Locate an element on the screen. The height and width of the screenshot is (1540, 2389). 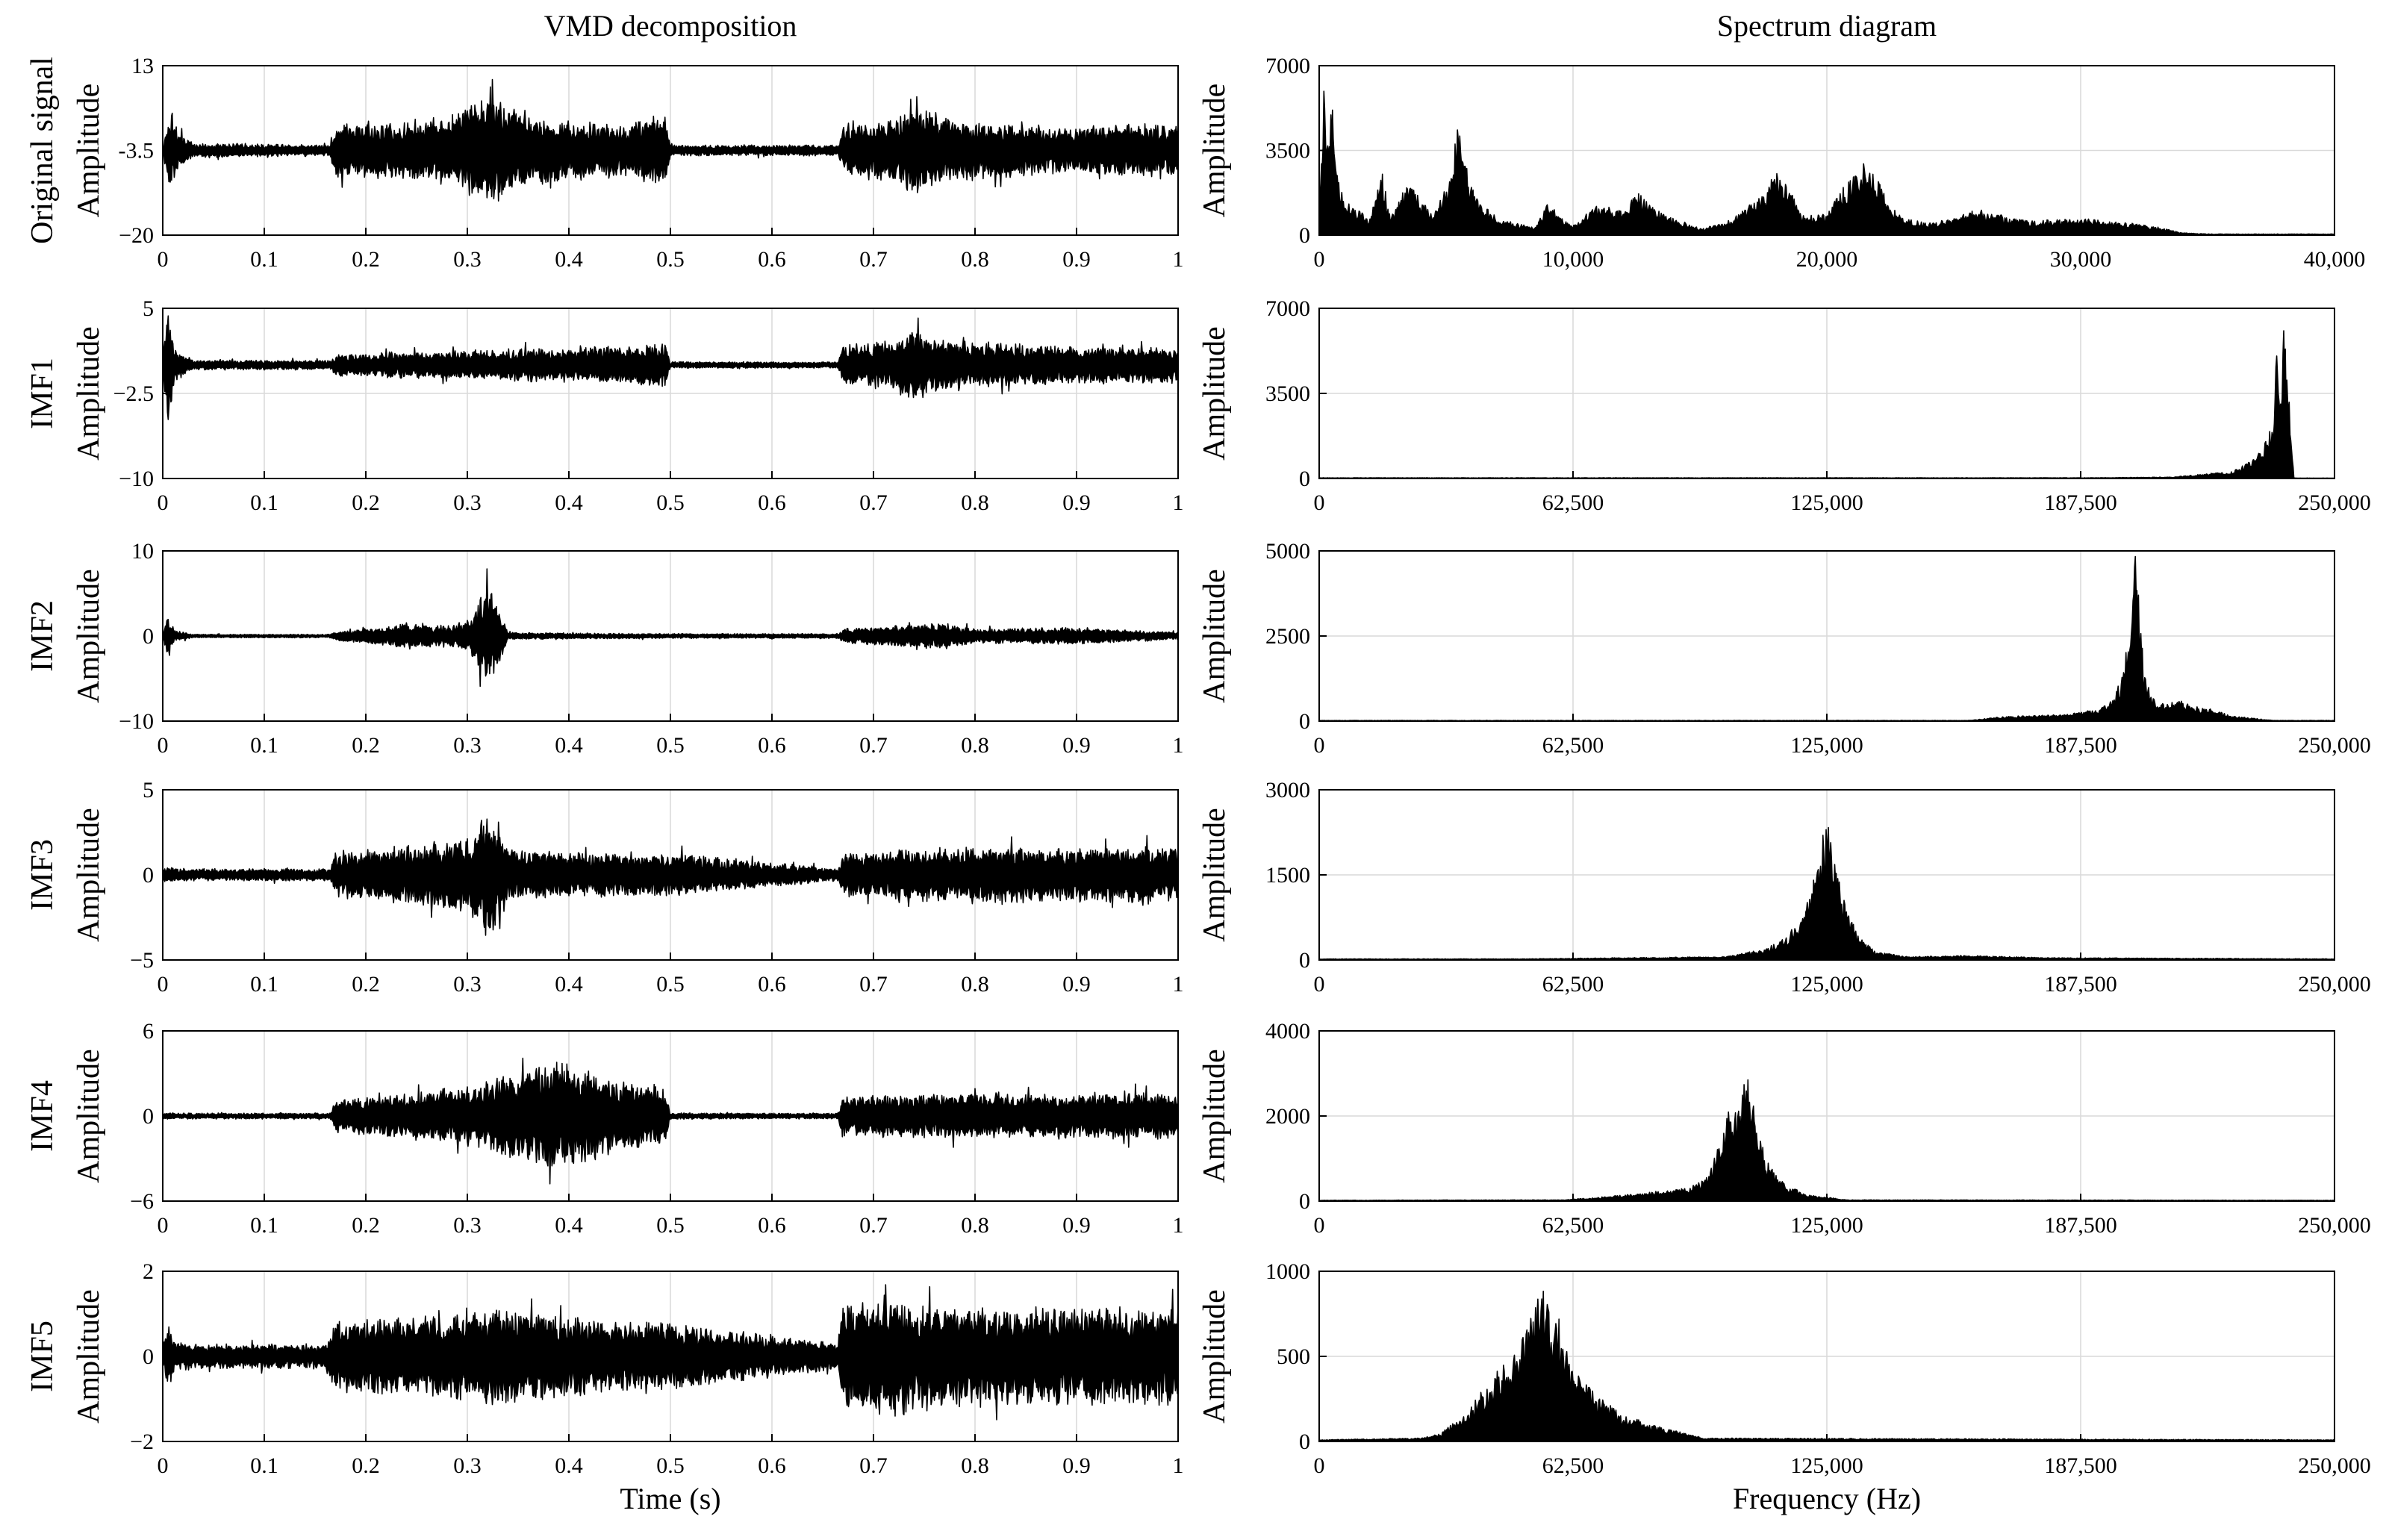
y-tick-label: 2 is located at coordinates (149, 1271).